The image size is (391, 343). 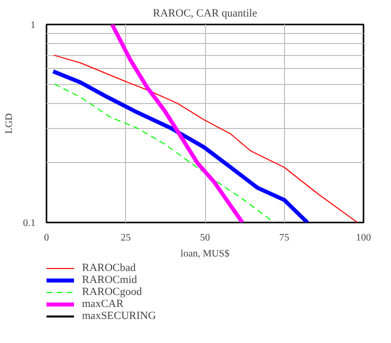 What do you see at coordinates (205, 254) in the screenshot?
I see `x-axis-title: loan, MUS$` at bounding box center [205, 254].